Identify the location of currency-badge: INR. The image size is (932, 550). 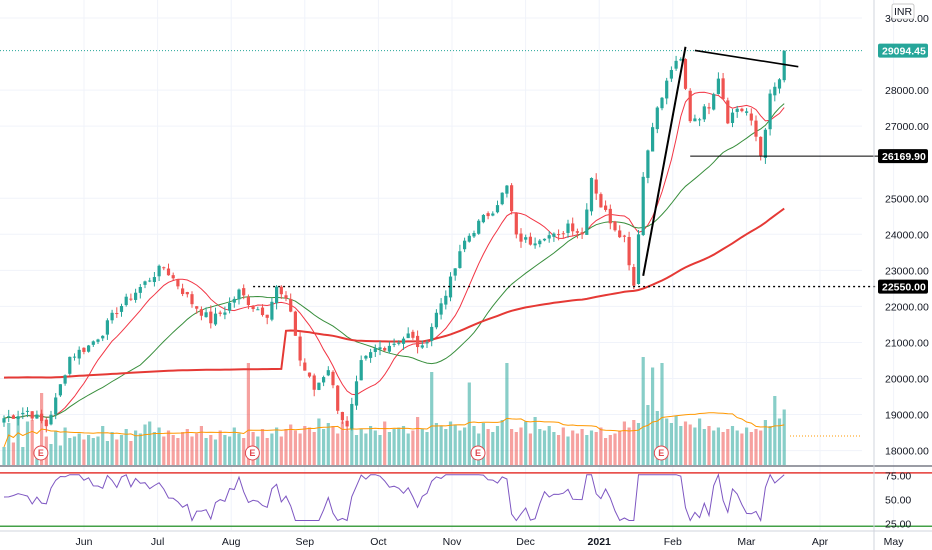
(903, 11).